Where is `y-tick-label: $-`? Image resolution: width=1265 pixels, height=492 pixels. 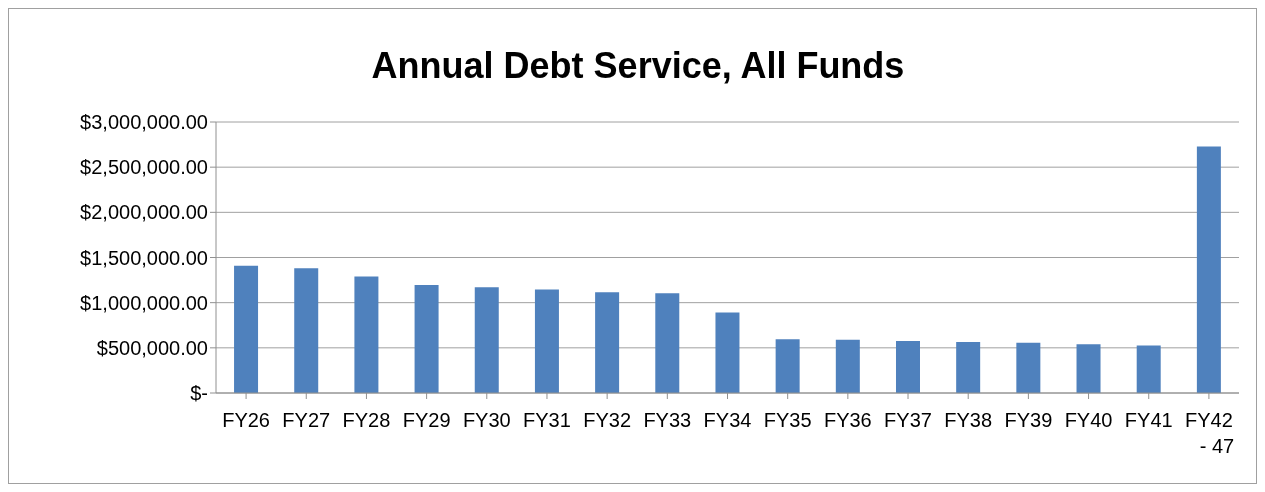
y-tick-label: $- is located at coordinates (199, 393).